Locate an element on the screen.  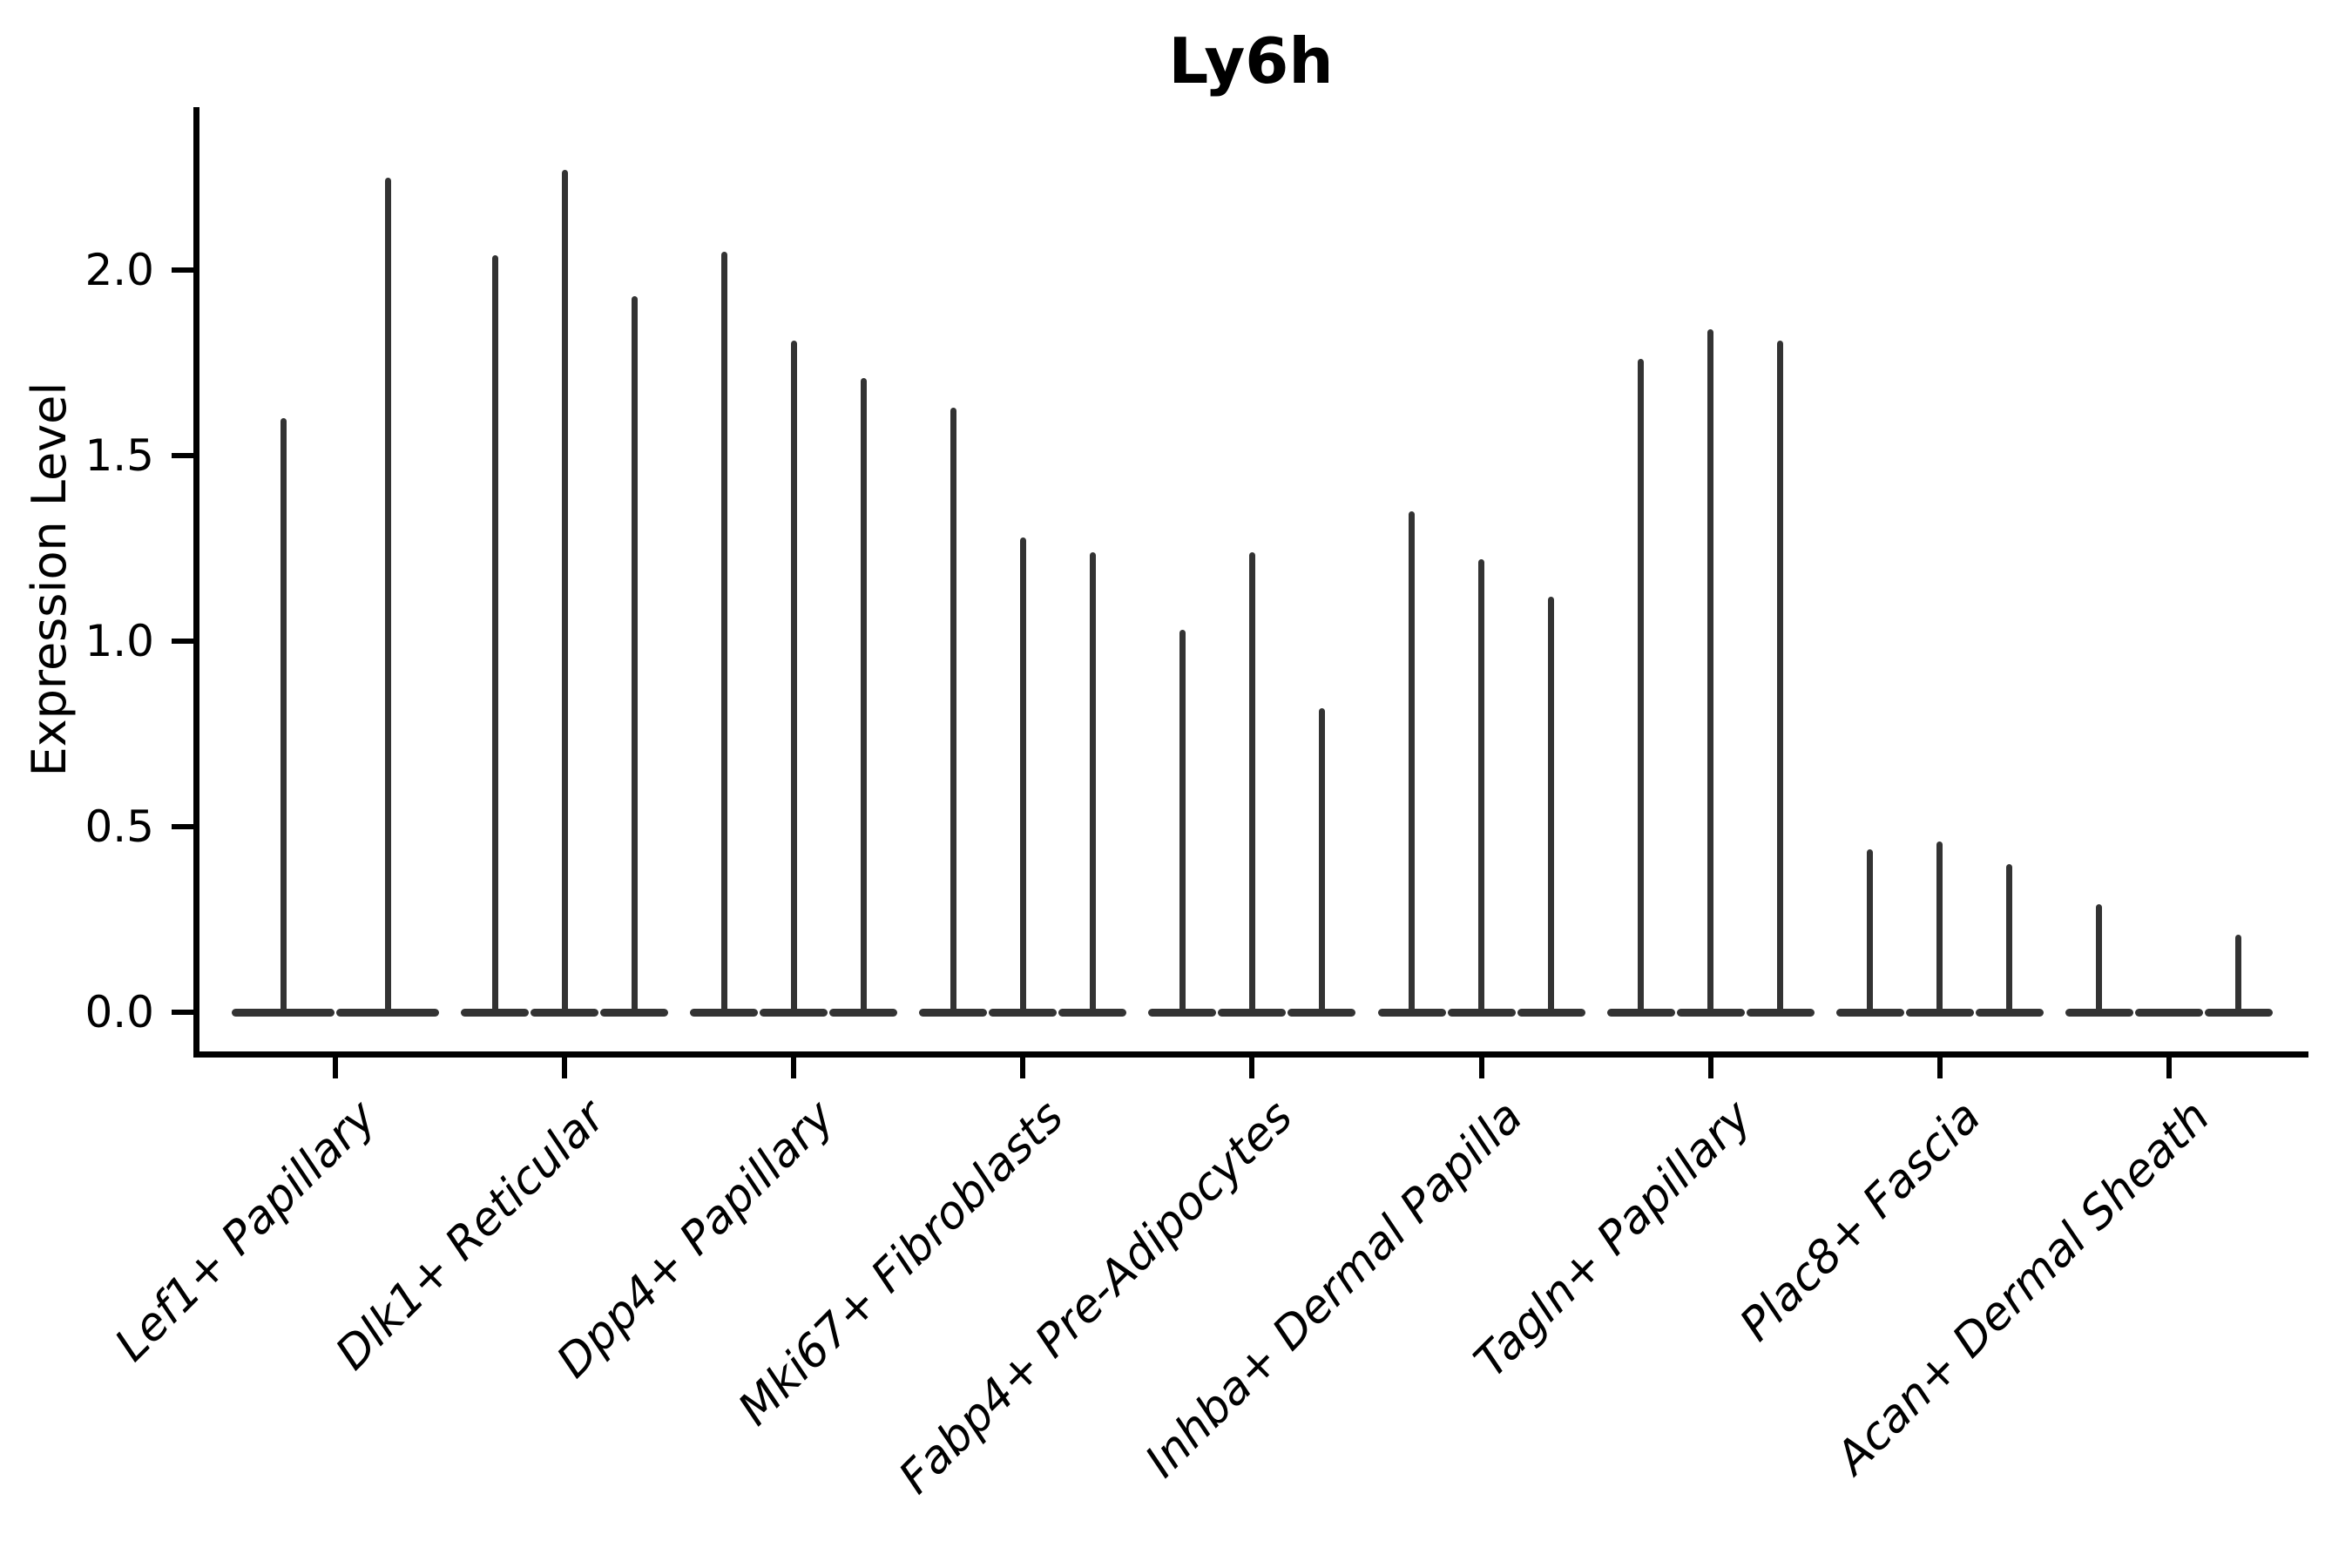
y-tick-label: 2.0 is located at coordinates (119, 270).